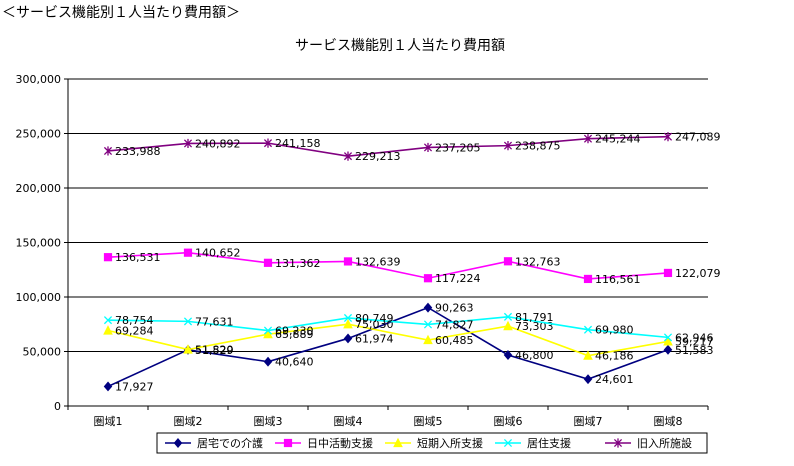 The height and width of the screenshot is (466, 794). I want to click on legend-item: 日中活動支援, so click(324, 443).